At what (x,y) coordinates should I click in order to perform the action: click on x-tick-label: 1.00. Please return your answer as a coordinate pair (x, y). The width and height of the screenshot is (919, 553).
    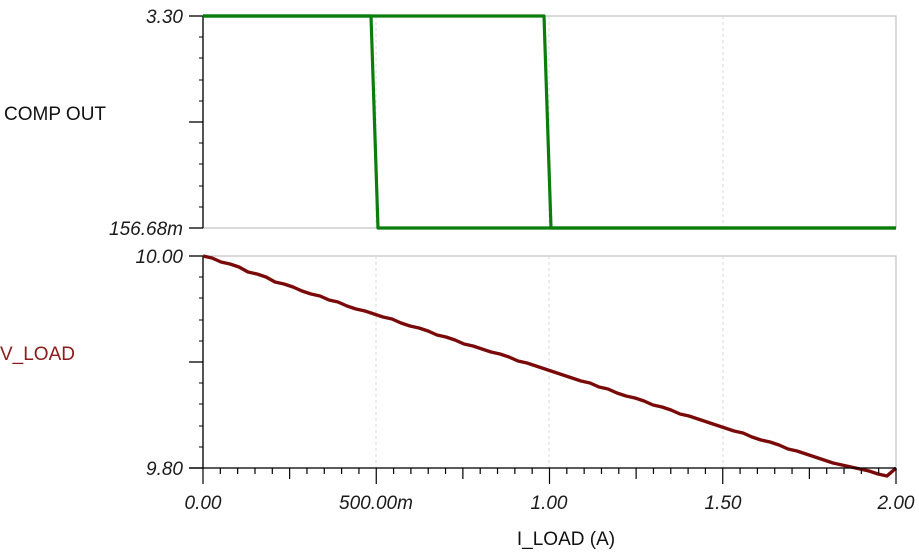
    Looking at the image, I should click on (549, 503).